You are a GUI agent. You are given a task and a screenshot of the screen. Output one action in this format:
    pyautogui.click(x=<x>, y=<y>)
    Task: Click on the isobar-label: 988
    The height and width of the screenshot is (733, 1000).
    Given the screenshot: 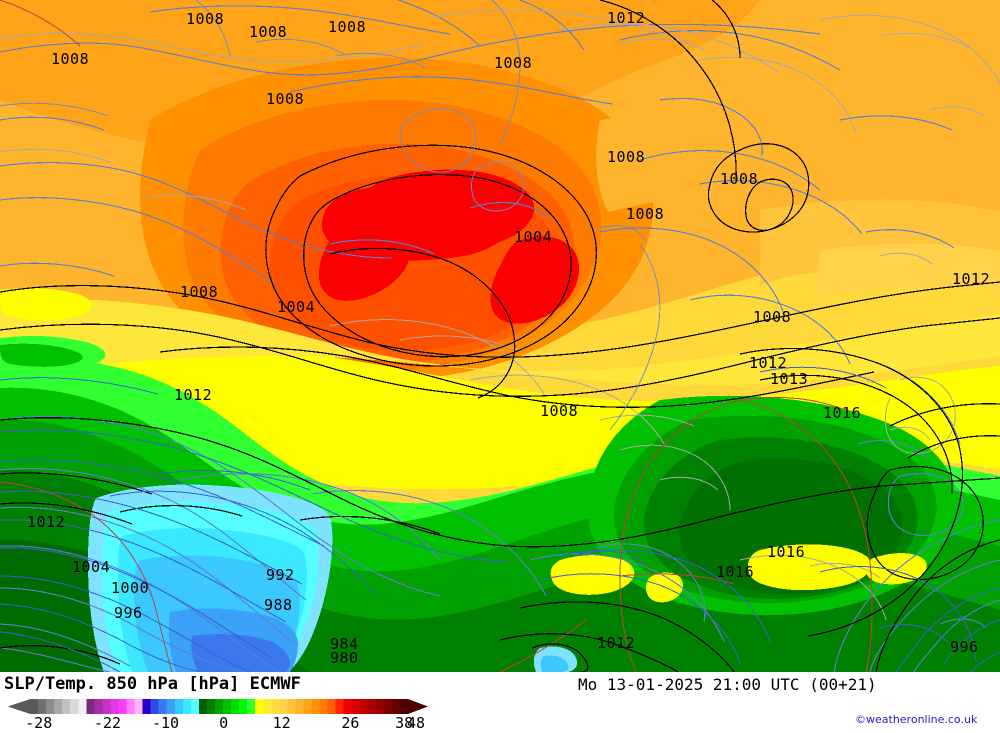 What is the action you would take?
    pyautogui.click(x=278, y=605)
    